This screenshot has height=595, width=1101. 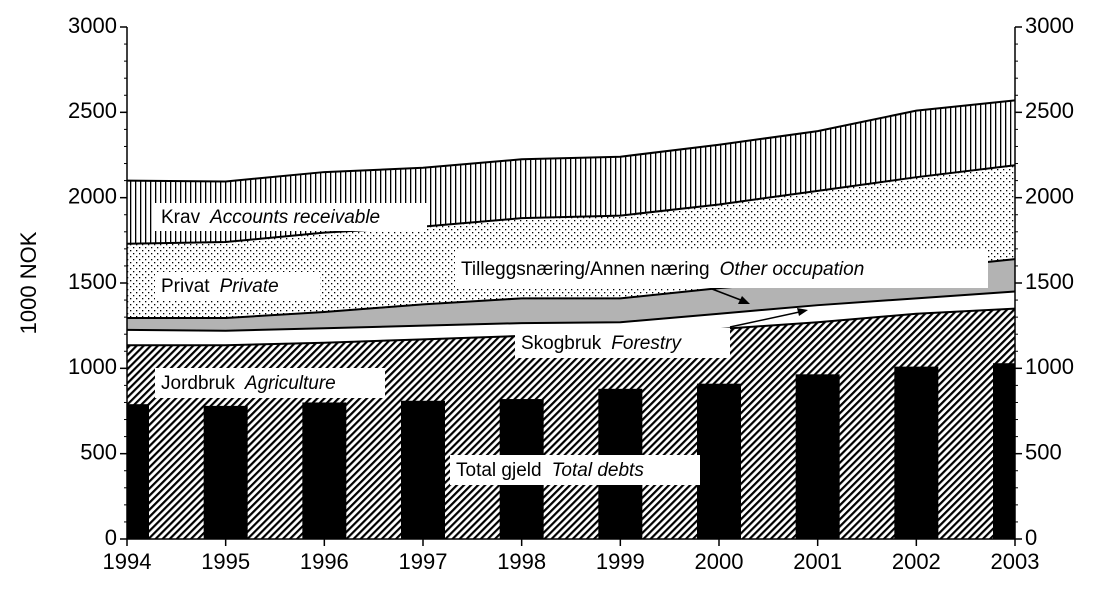 What do you see at coordinates (1049, 195) in the screenshot?
I see `y2-tick-label: 2000` at bounding box center [1049, 195].